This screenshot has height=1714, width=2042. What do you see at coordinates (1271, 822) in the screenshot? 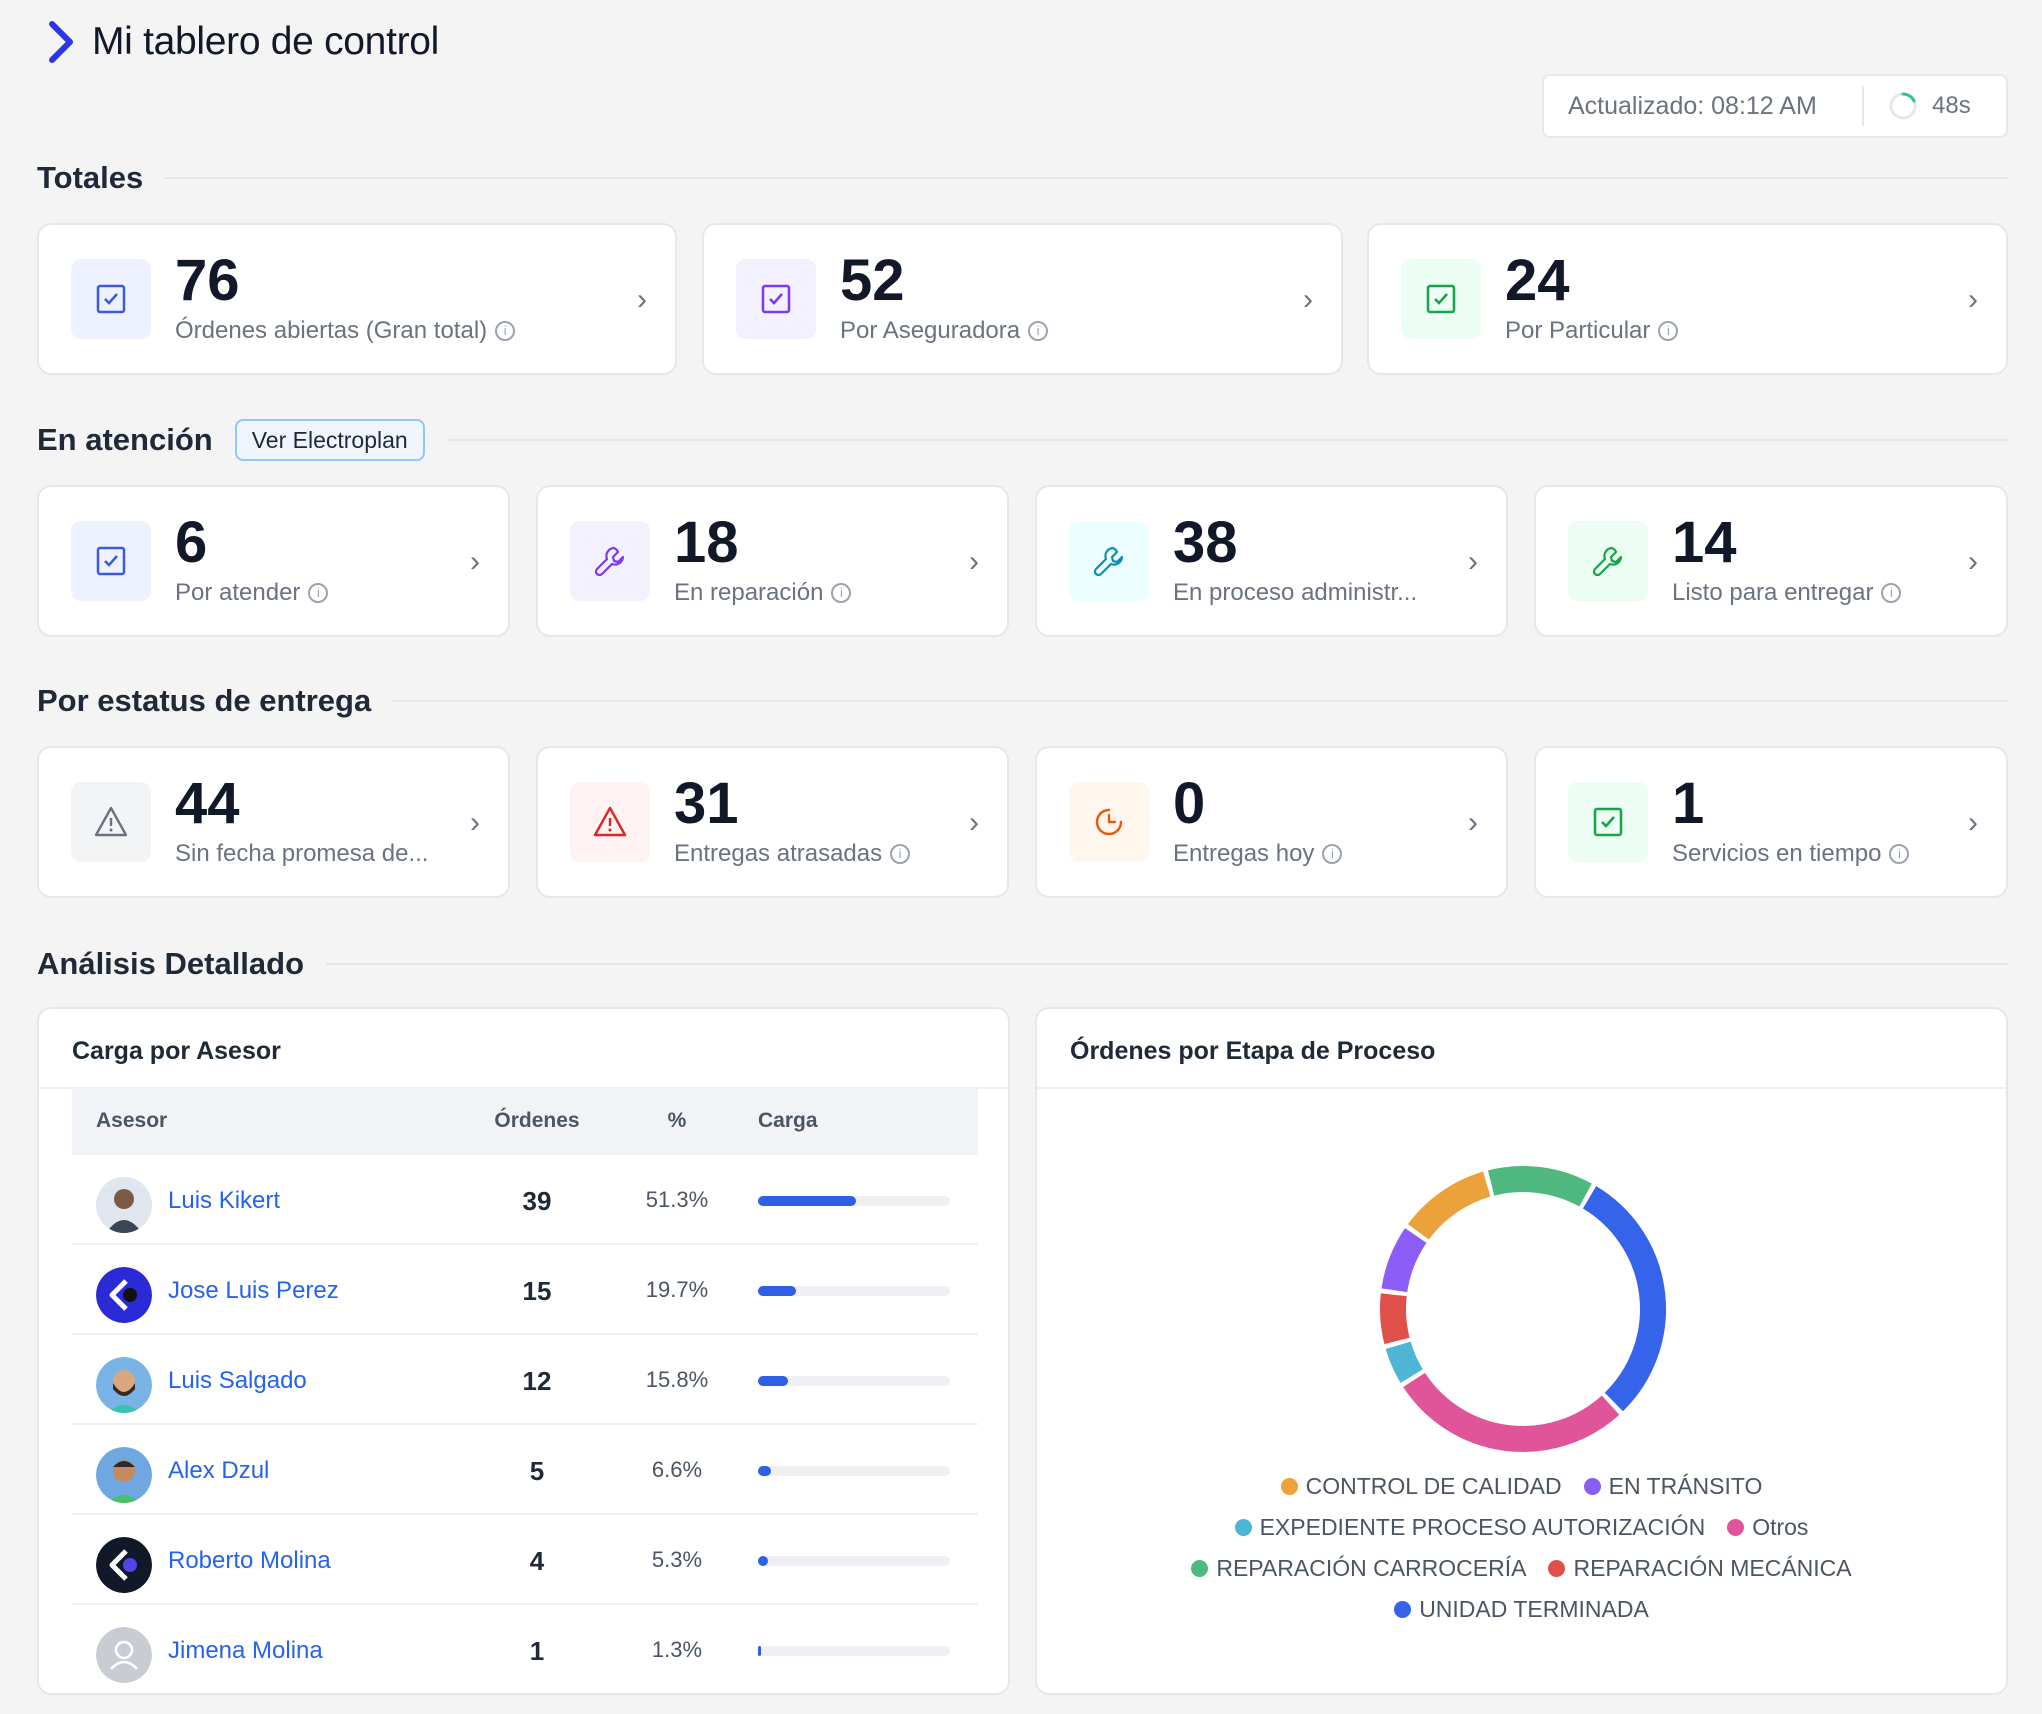
I see `stat-card-entregas-hoy: 0 Entregas hoy i ›` at bounding box center [1271, 822].